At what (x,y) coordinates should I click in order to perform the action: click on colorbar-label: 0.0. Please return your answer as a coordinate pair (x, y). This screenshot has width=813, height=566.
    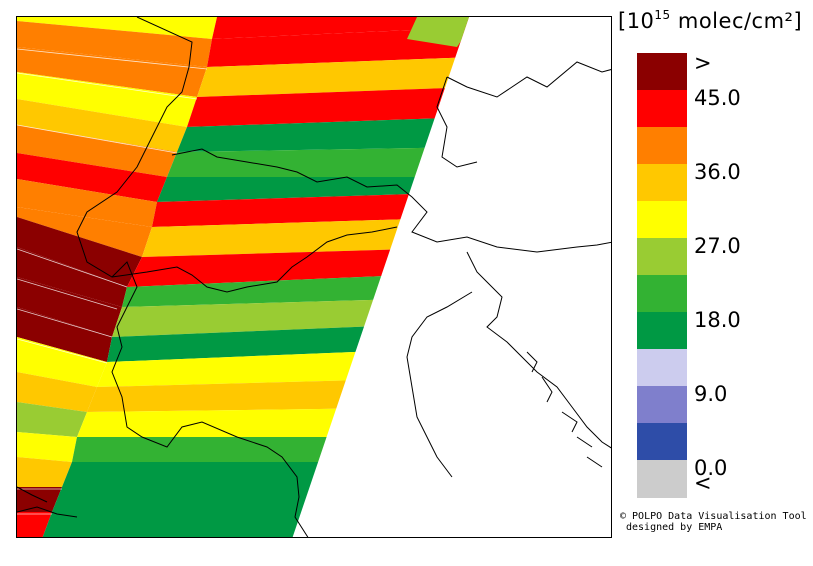
    Looking at the image, I should click on (711, 468).